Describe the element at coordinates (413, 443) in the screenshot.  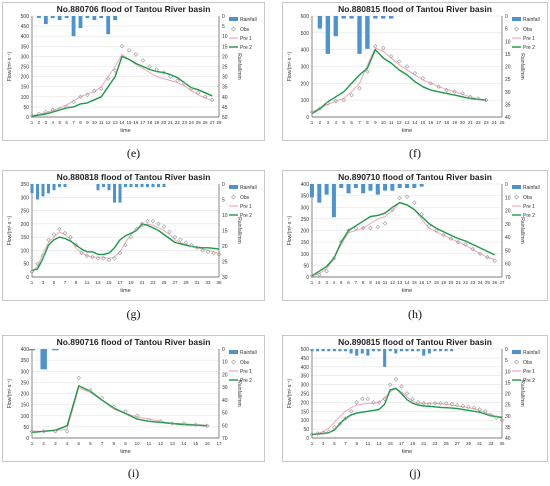
I see `x-tick-label: 19` at that location.